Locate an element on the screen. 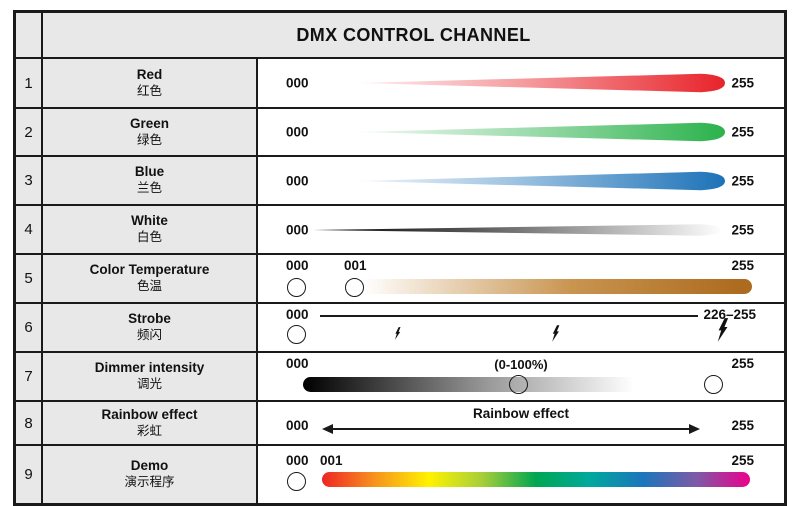 This screenshot has height=506, width=800. channel-label-en: Strobe is located at coordinates (149, 319).